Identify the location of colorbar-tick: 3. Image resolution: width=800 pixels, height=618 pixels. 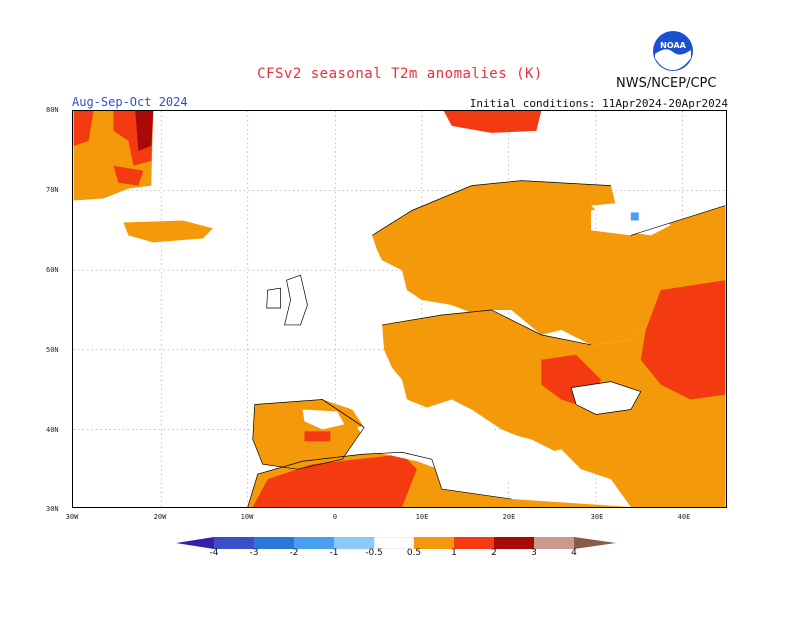
(534, 553).